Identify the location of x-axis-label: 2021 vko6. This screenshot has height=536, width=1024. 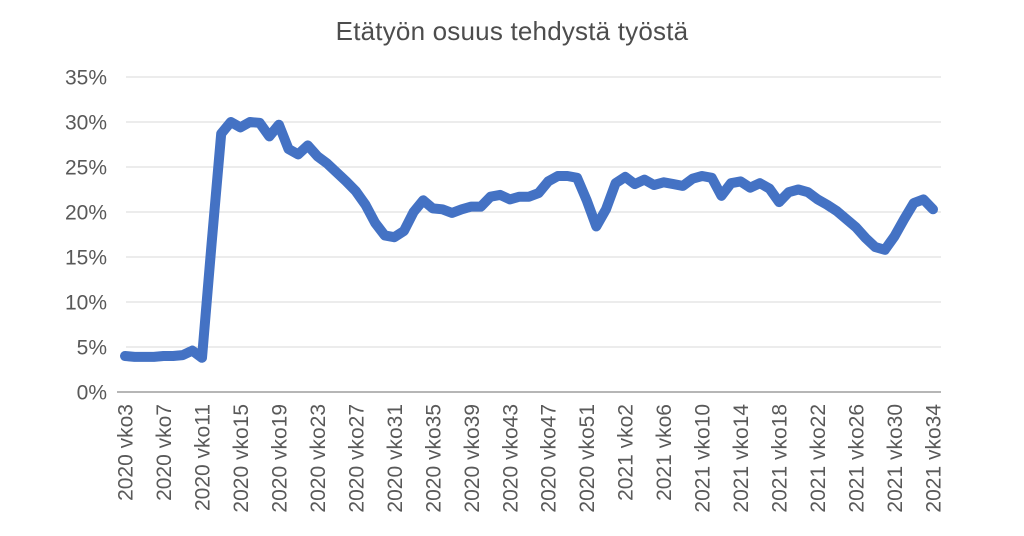
(664, 452).